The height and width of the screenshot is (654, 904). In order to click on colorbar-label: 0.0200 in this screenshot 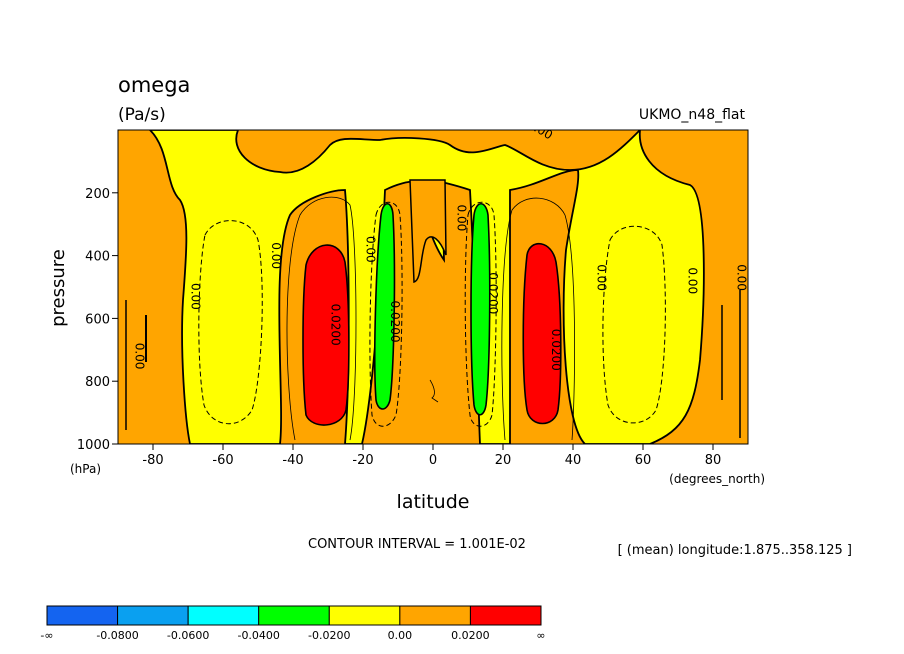, I will do `click(470, 635)`.